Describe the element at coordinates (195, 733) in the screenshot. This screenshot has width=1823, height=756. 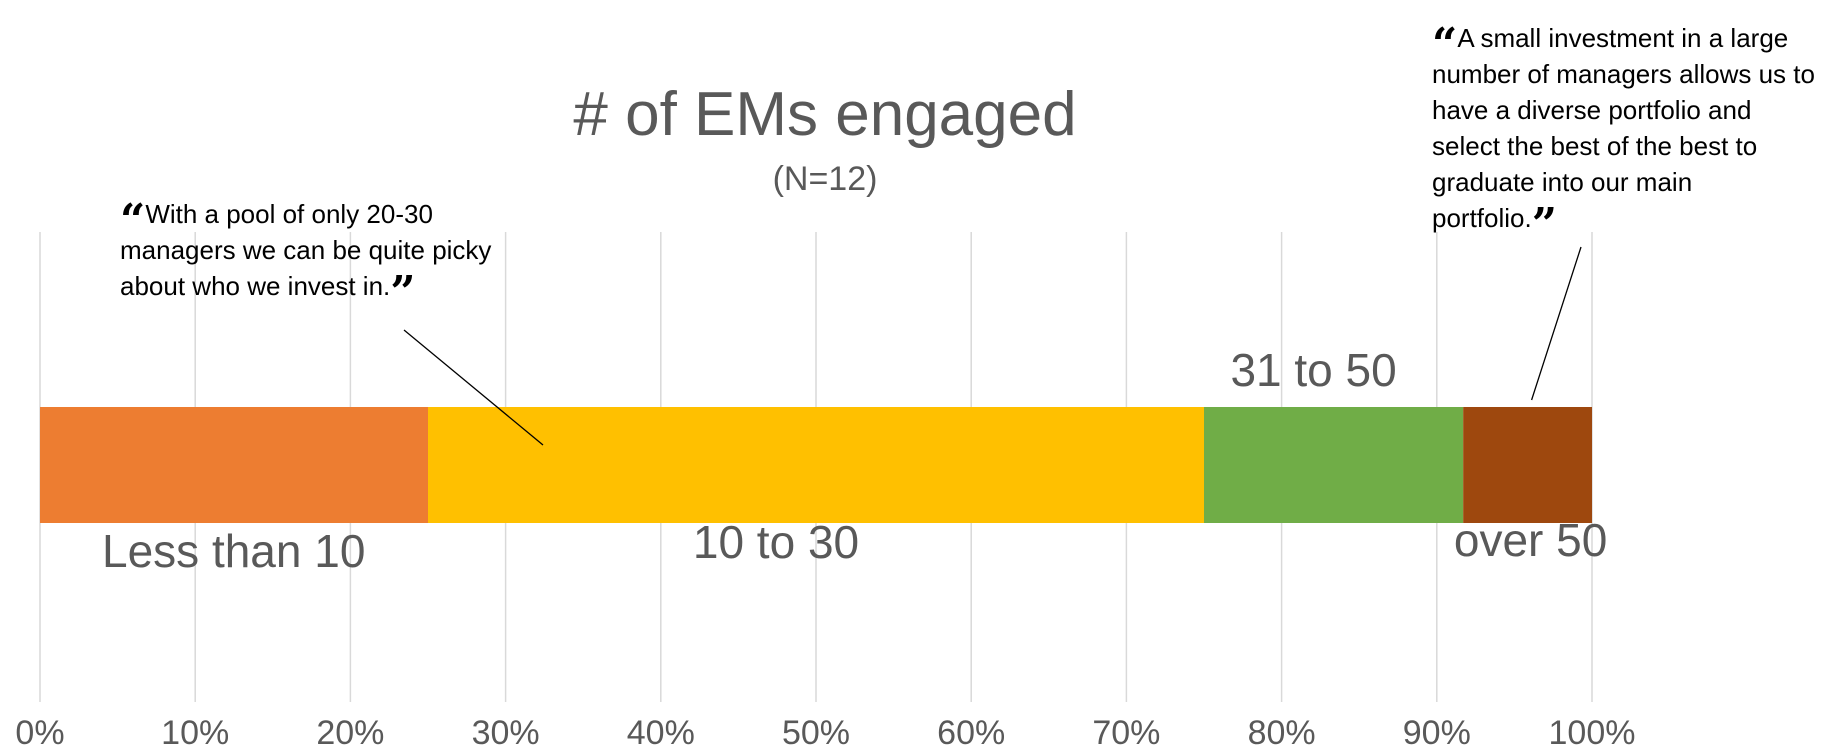
I see `x-tick-label: 10%` at that location.